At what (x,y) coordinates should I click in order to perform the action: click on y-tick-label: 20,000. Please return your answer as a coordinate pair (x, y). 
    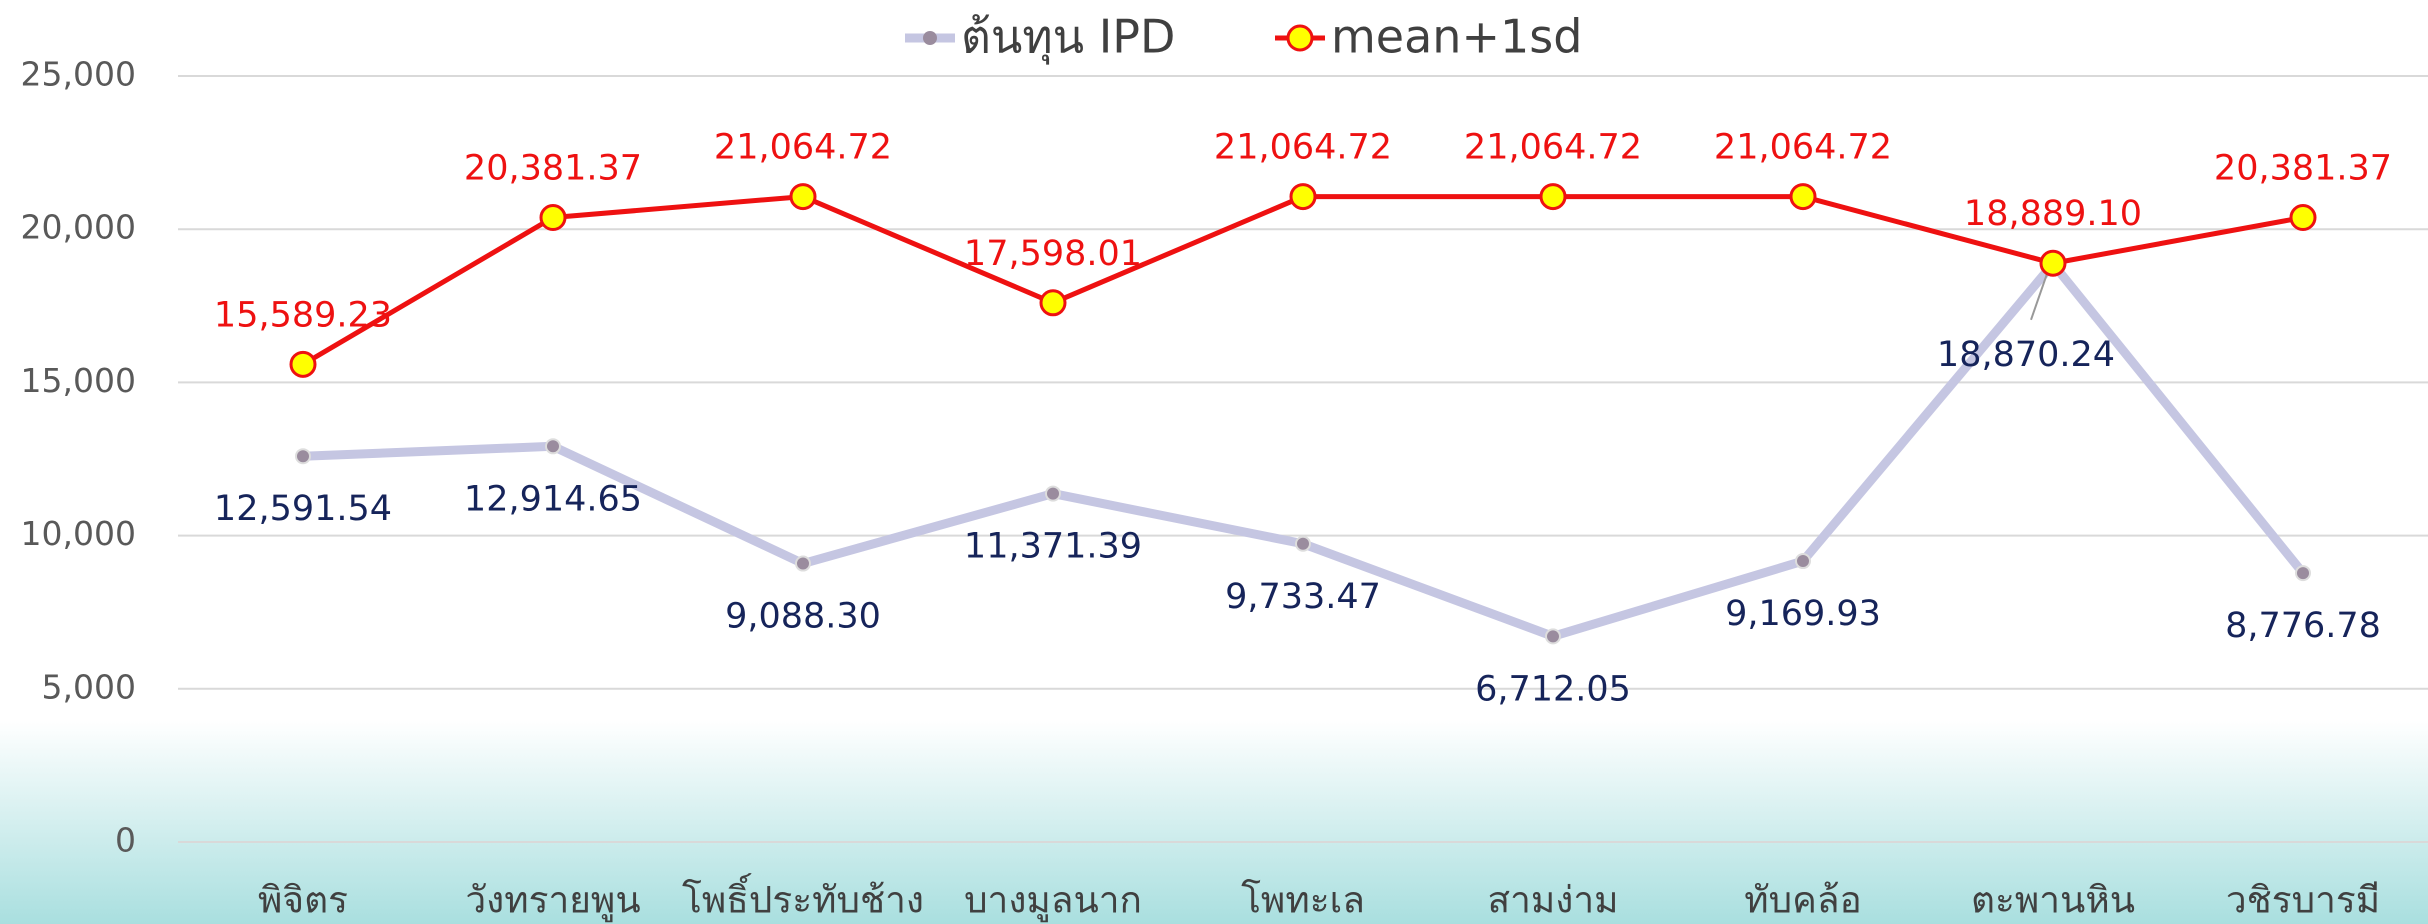
    Looking at the image, I should click on (78, 227).